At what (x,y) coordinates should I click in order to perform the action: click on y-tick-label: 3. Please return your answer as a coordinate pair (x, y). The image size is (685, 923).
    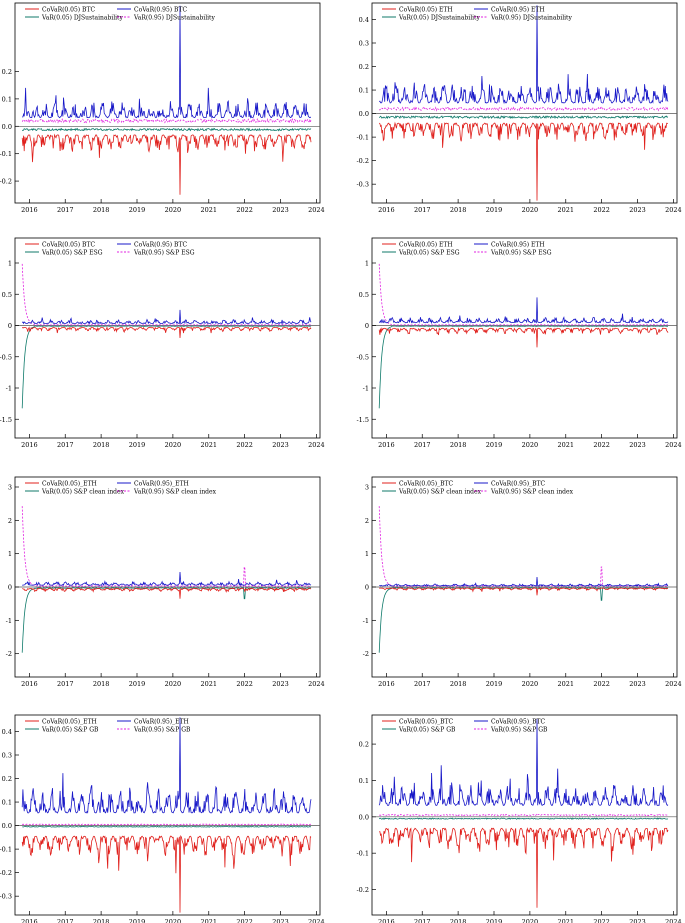
    Looking at the image, I should click on (10, 488).